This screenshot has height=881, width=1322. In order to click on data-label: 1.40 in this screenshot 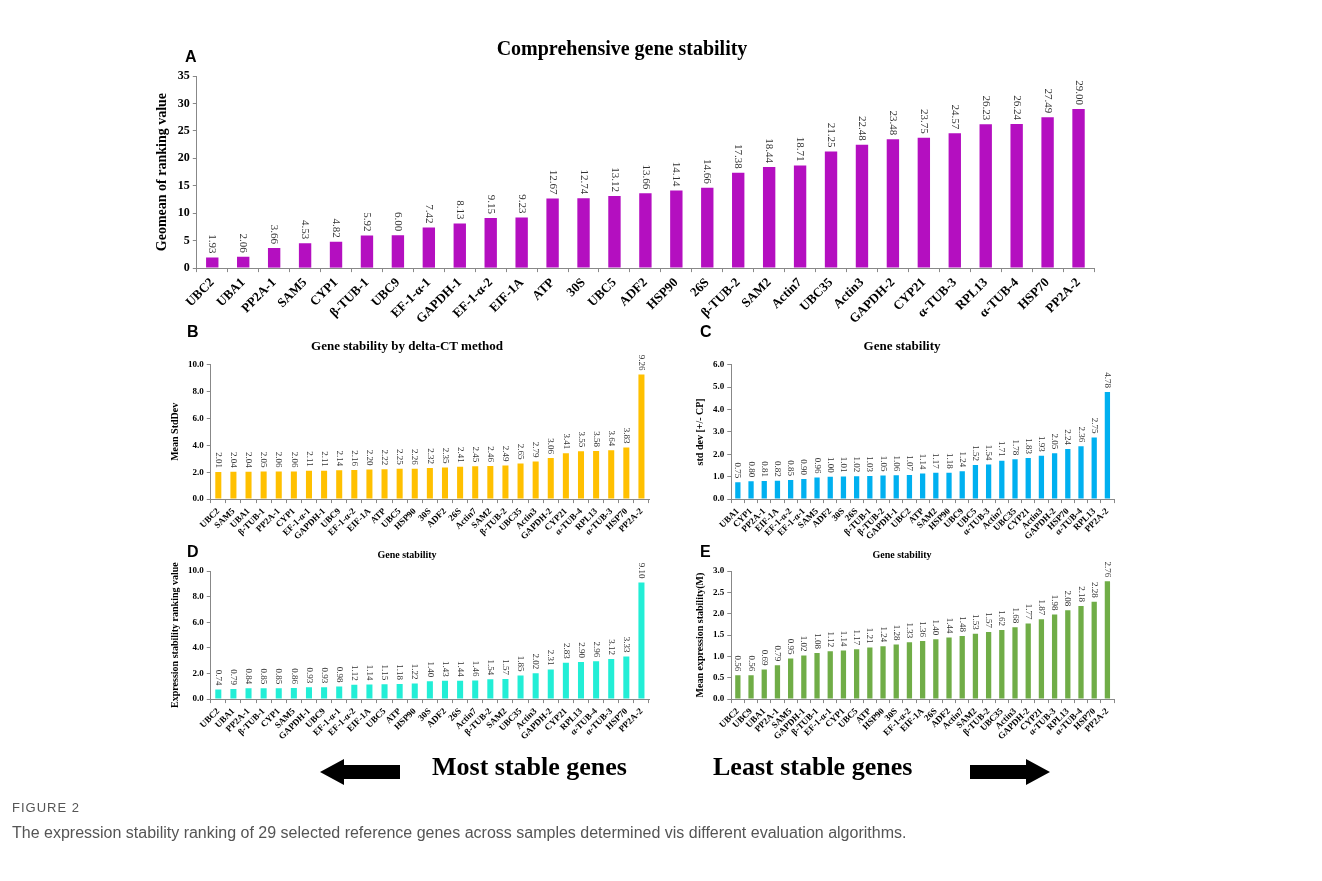, I will do `click(936, 627)`.